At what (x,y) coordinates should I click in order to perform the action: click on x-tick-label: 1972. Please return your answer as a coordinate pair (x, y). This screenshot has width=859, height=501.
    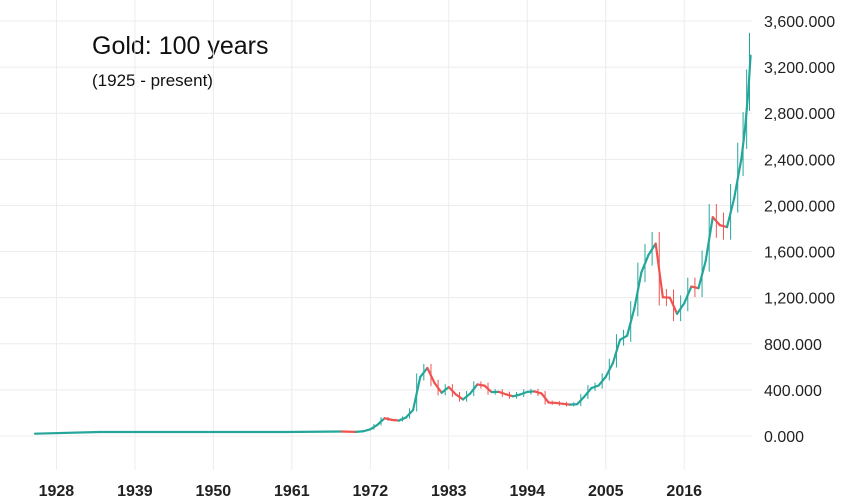
    Looking at the image, I should click on (371, 491).